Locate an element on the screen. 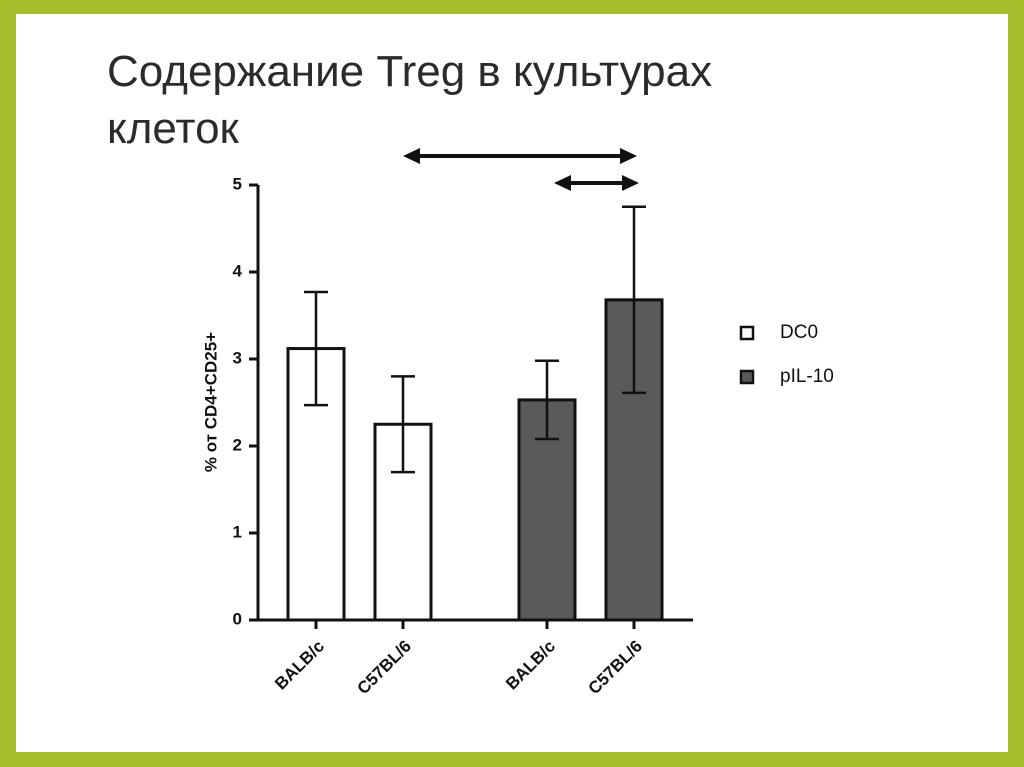 This screenshot has height=767, width=1024. y-tick-label: 4 is located at coordinates (238, 270).